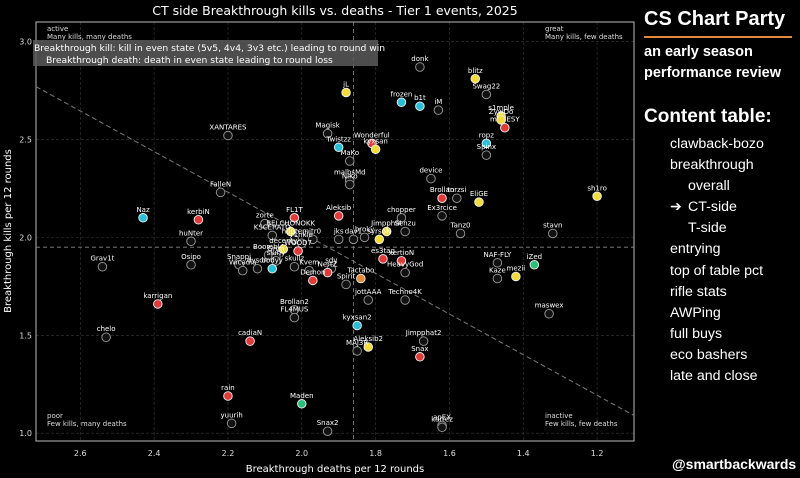 This screenshot has height=478, width=800. I want to click on data-point-label: hunter-, so click(295, 231).